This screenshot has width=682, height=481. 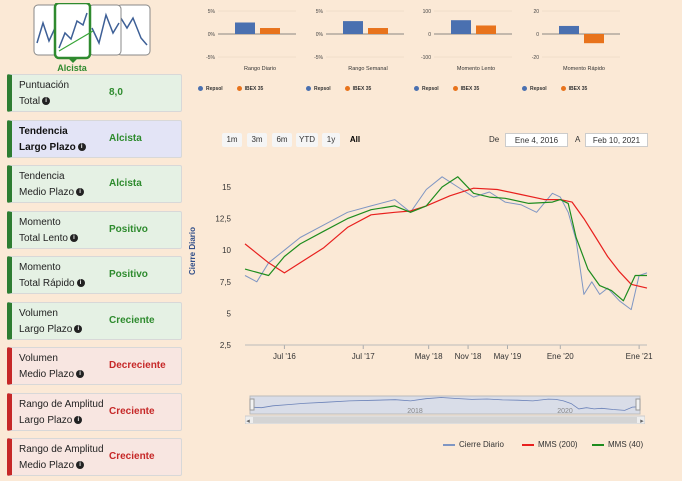 I want to click on legend-swatch-mms40, so click(x=598, y=444).